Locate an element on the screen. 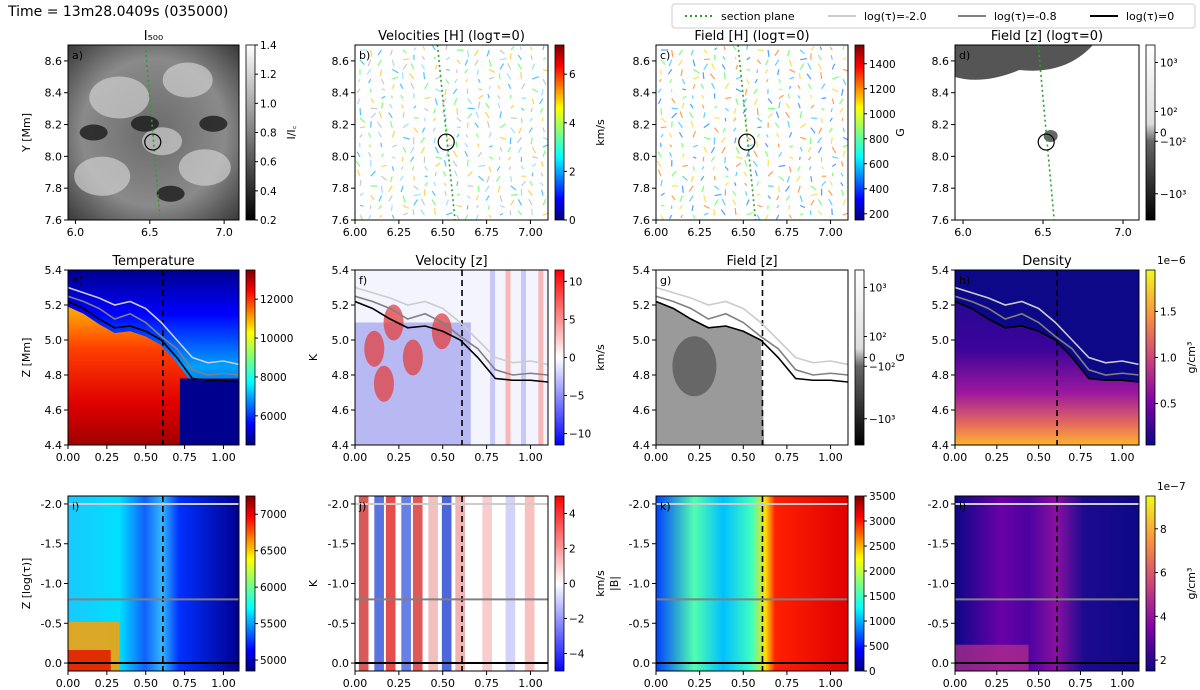  y-tick-label: 5.0 is located at coordinates (941, 340).